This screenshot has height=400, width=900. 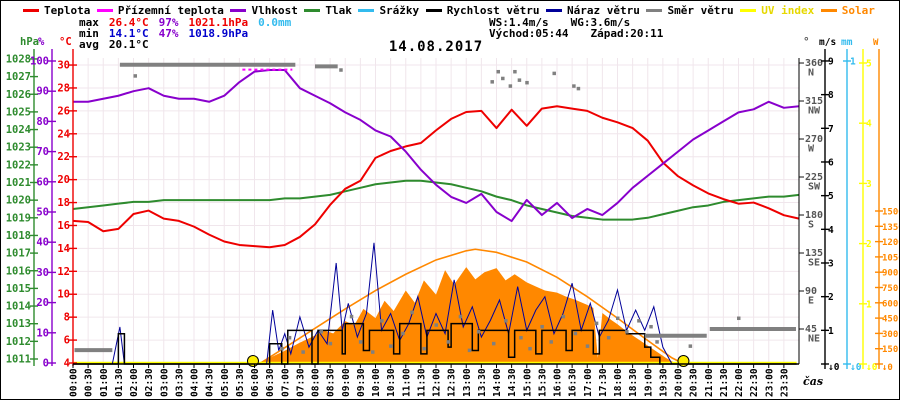 What do you see at coordinates (811, 329) in the screenshot?
I see `svg-text: 45` at bounding box center [811, 329].